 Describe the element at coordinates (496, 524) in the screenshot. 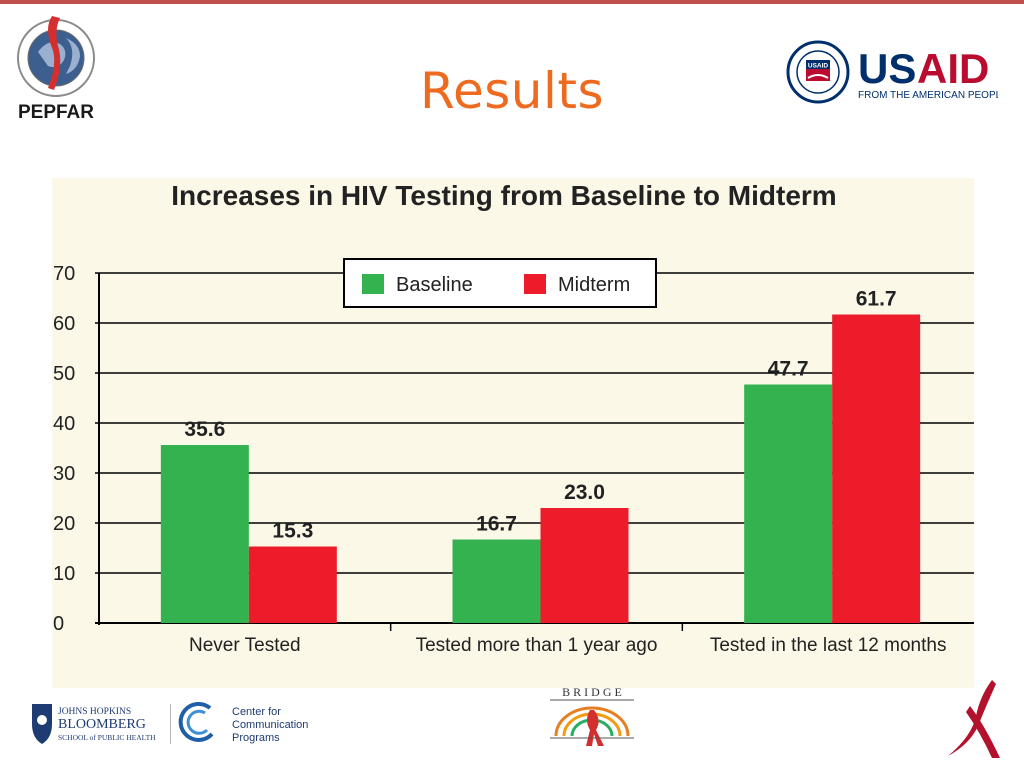

I see `data-label-baseline-1: 16.7` at that location.